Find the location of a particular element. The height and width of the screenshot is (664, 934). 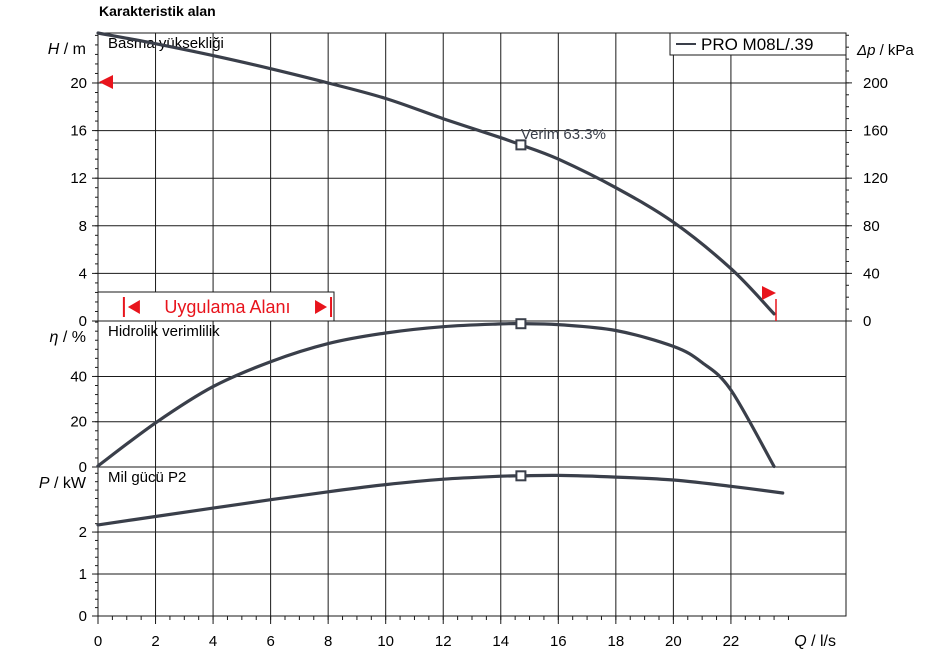

x-tick-label: 6 is located at coordinates (270, 641).